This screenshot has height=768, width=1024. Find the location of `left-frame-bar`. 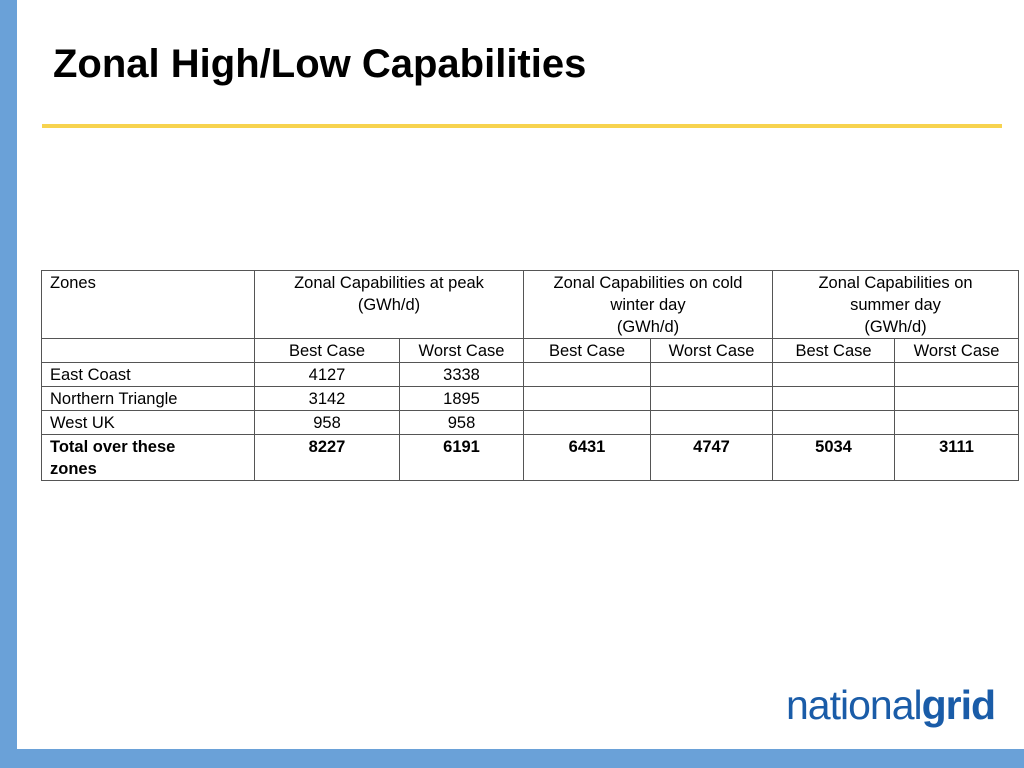

left-frame-bar is located at coordinates (8, 384).